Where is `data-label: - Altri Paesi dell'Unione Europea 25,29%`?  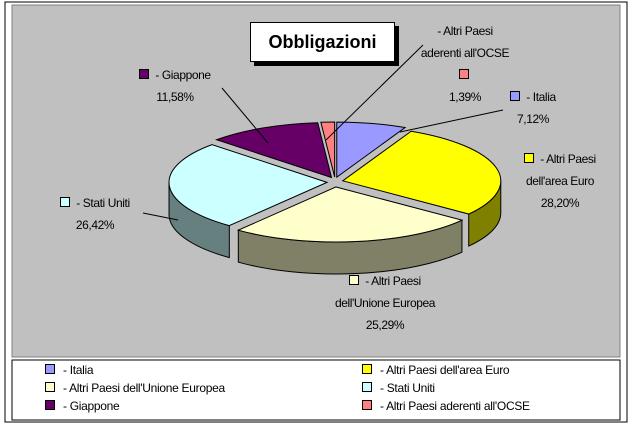 data-label: - Altri Paesi dell'Unione Europea 25,29% is located at coordinates (385, 303).